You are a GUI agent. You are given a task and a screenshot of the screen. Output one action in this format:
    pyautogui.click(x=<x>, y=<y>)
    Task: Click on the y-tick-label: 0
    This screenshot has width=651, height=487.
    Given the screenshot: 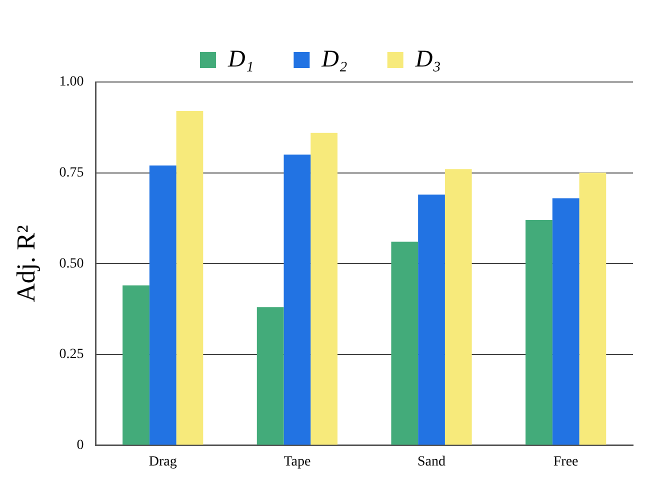 What is the action you would take?
    pyautogui.click(x=80, y=445)
    